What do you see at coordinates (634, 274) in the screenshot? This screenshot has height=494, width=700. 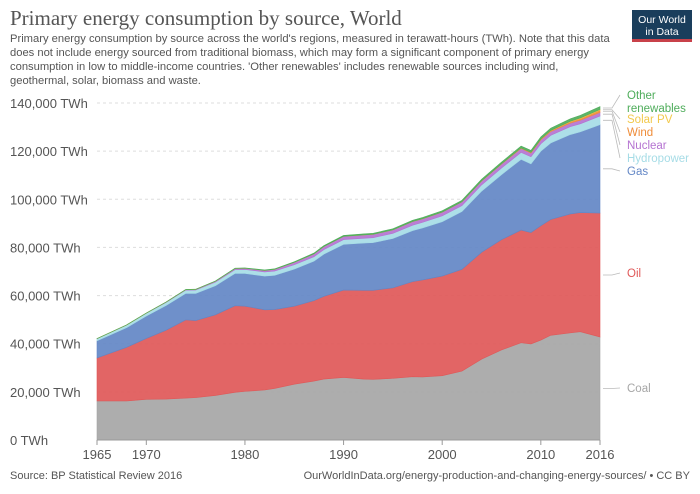 I see `series-label-oil: Oil` at bounding box center [634, 274].